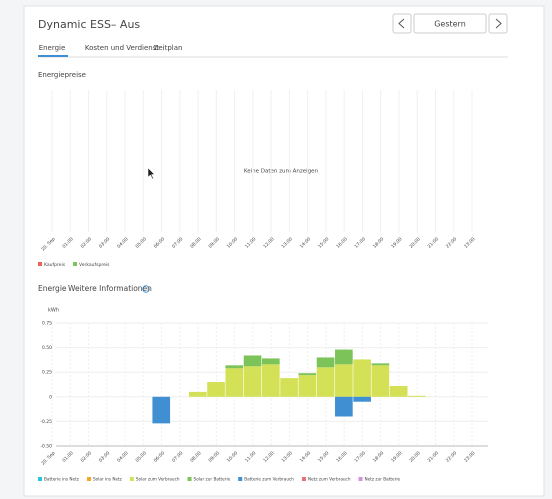 The height and width of the screenshot is (499, 552). What do you see at coordinates (47, 324) in the screenshot?
I see `y-tick-label: 0.75` at bounding box center [47, 324].